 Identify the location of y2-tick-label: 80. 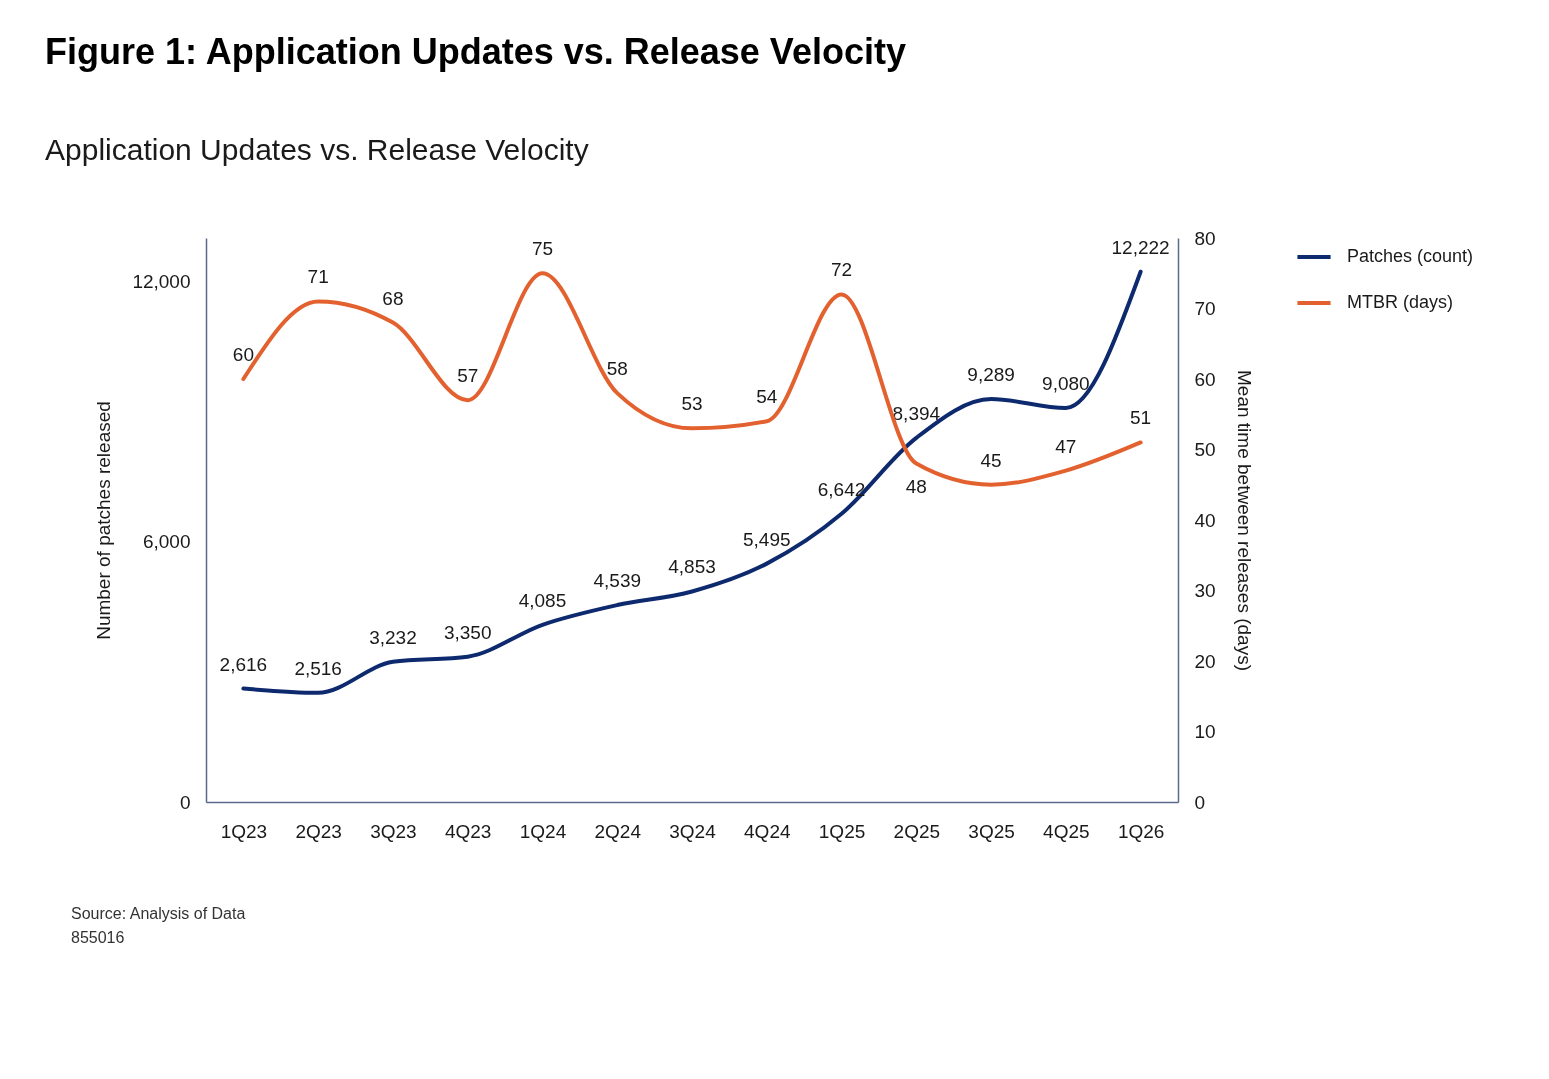
(1205, 238).